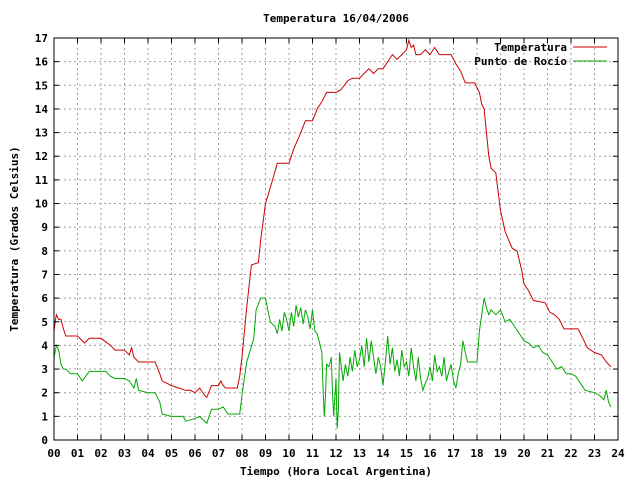 Image resolution: width=640 pixels, height=480 pixels. What do you see at coordinates (44, 416) in the screenshot?
I see `y-tick-label: 1` at bounding box center [44, 416].